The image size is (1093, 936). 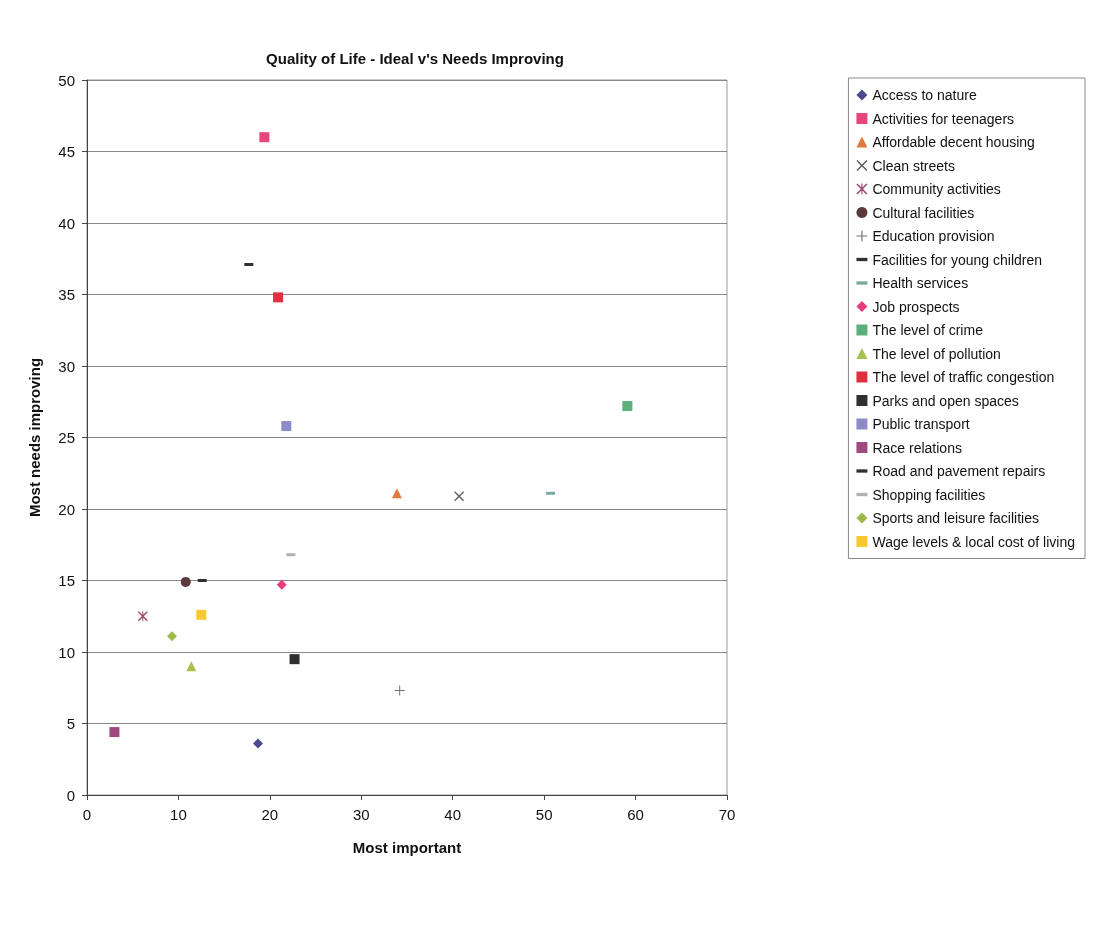 What do you see at coordinates (933, 236) in the screenshot?
I see `legend-label: Education provision` at bounding box center [933, 236].